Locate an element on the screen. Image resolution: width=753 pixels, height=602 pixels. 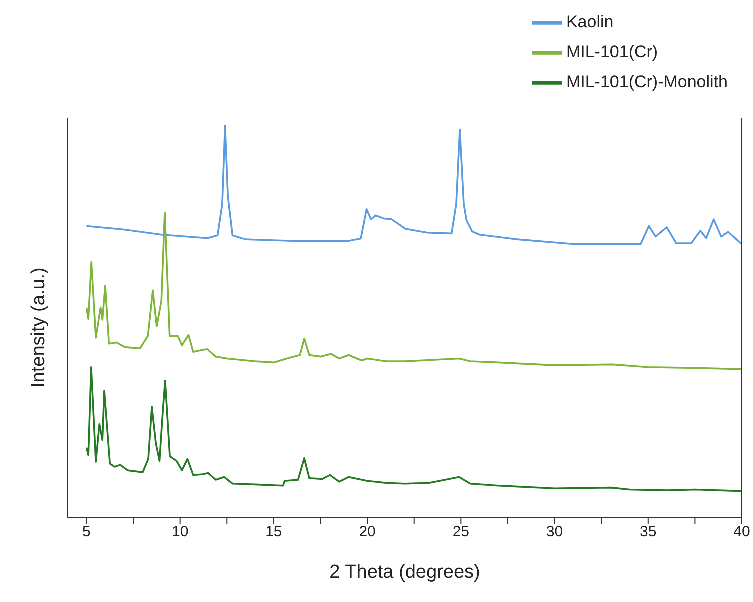
y-axis-title: Intensity (a.u.) is located at coordinates (39, 328).